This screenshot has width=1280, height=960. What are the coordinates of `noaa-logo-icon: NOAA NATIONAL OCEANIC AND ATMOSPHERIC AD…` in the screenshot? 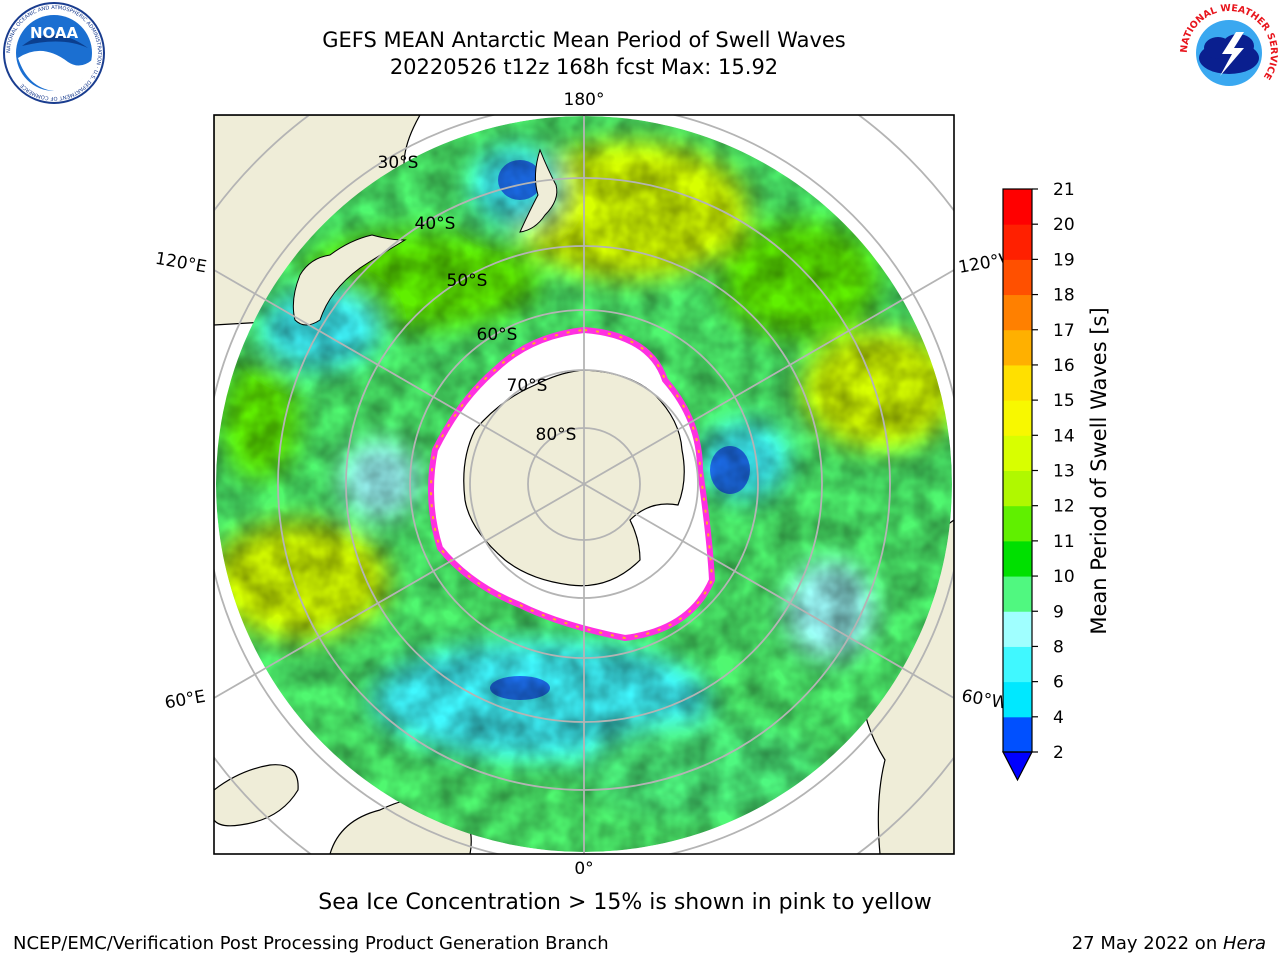 It's located at (54, 53).